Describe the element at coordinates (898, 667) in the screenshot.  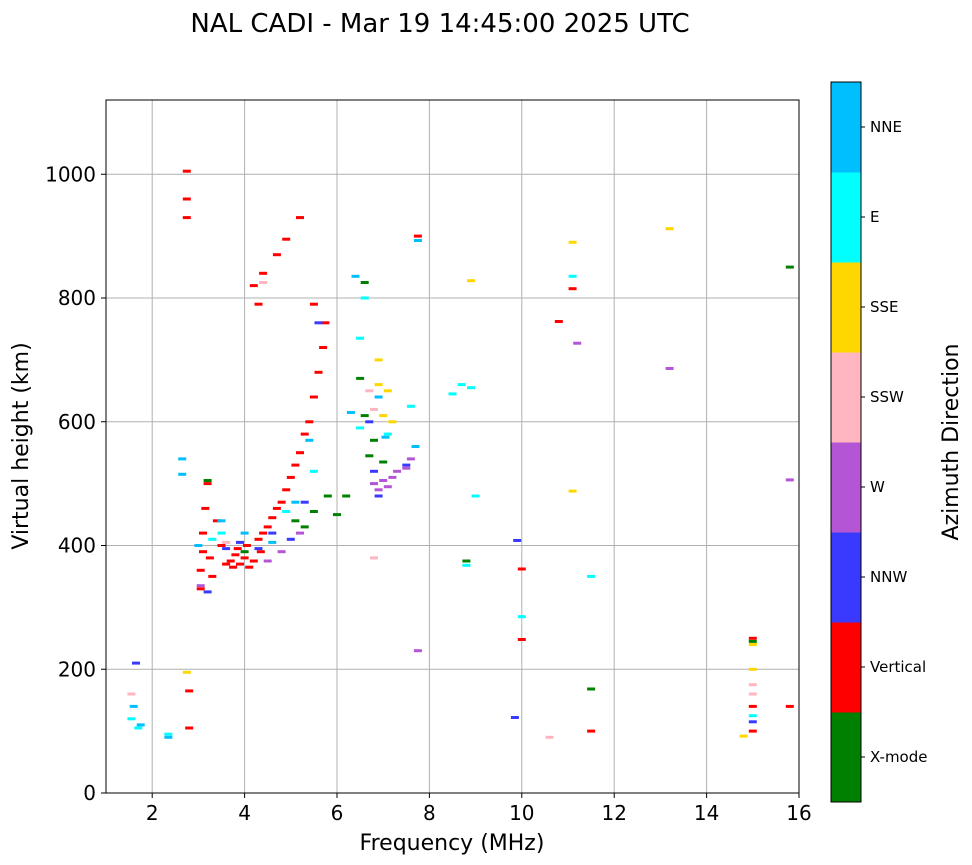
I see `colorbar-tick-label: Vertical` at that location.